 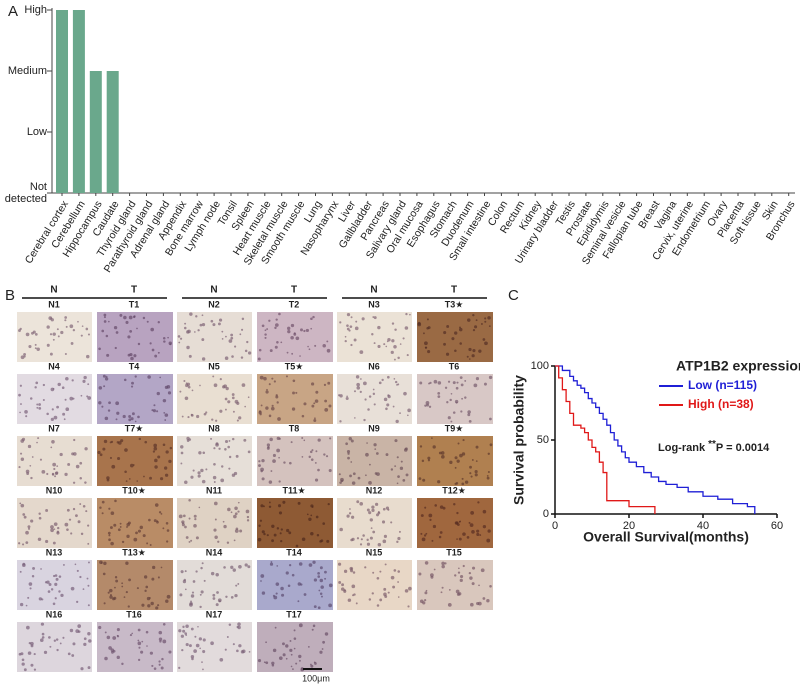 I want to click on survival-curve, so click(x=655, y=439).